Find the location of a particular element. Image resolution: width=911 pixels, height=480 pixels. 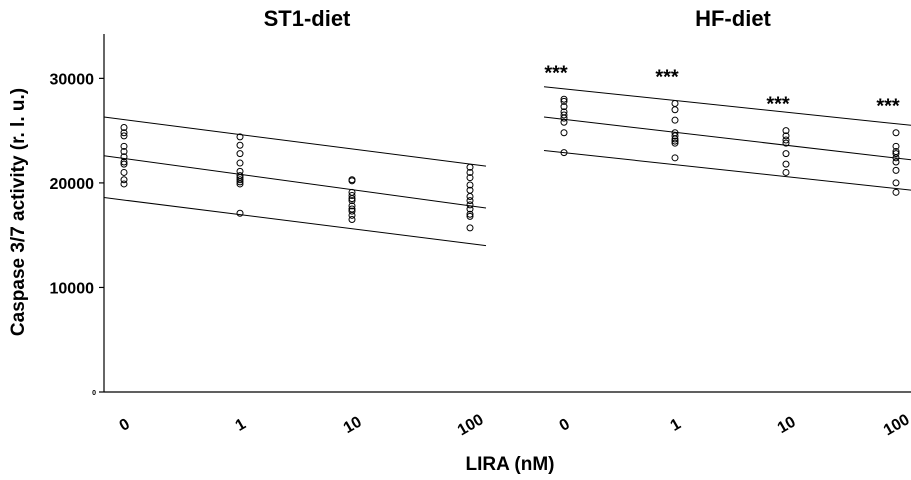

y-tick-label: 0 is located at coordinates (94, 393).